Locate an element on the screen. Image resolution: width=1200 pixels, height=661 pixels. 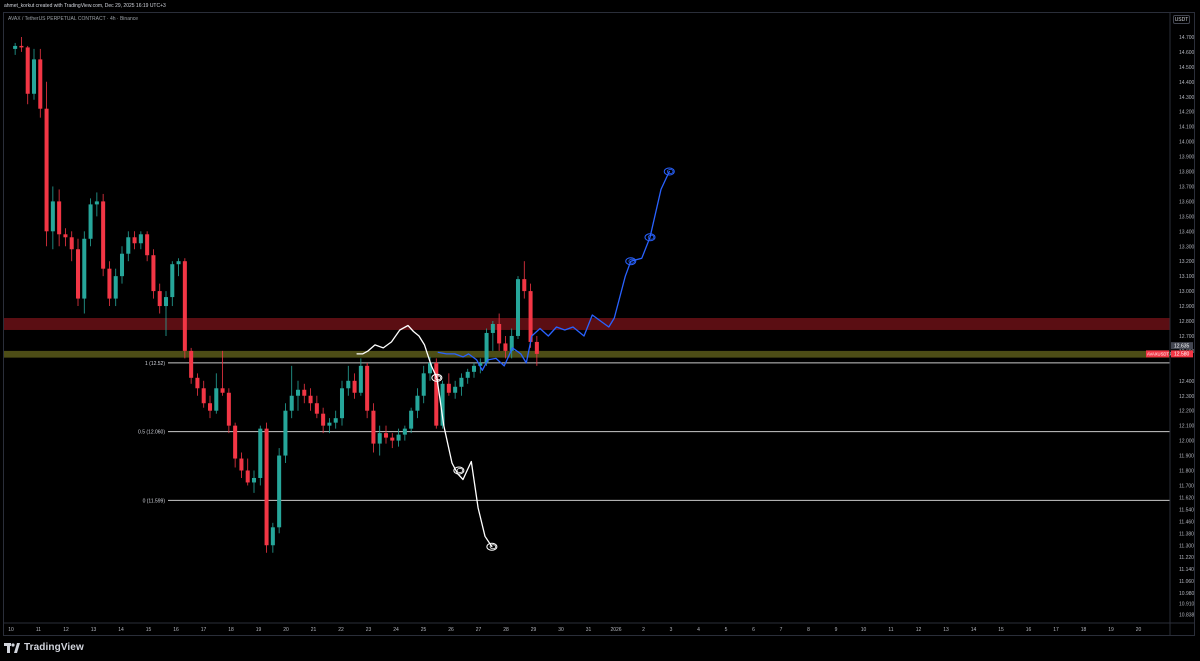
y-tick-label: 14.300 is located at coordinates (1187, 98).